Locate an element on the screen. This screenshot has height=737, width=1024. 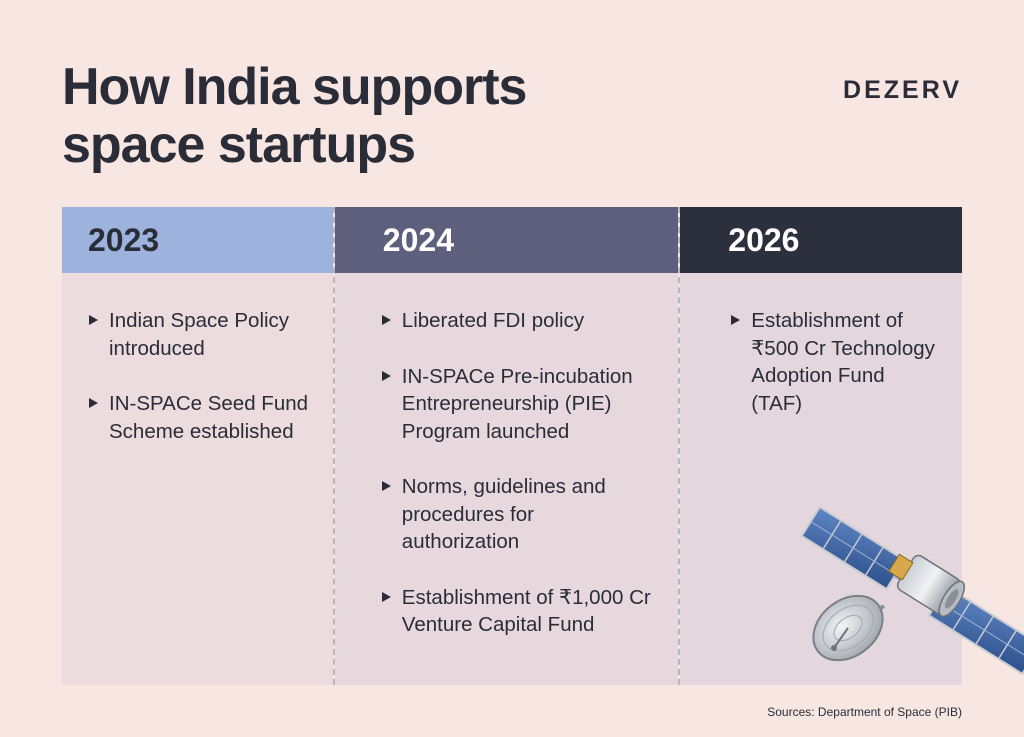
sources-note: Sources: Department of Space (PIB) is located at coordinates (864, 712).